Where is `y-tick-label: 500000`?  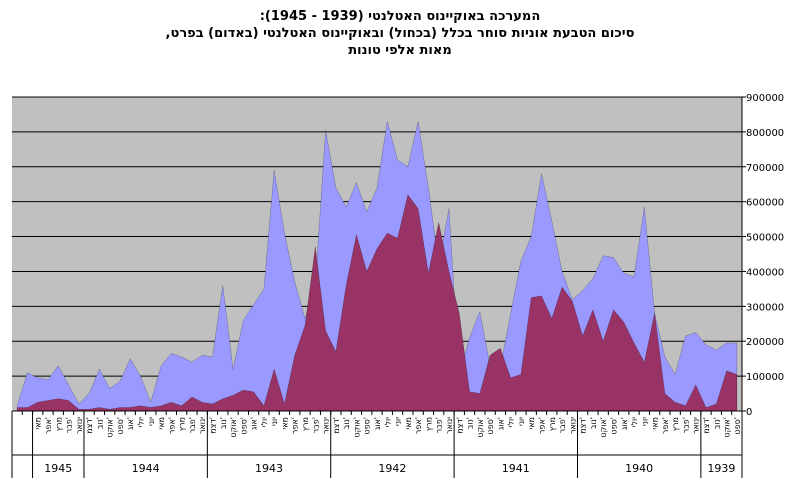 y-tick-label: 500000 is located at coordinates (765, 238).